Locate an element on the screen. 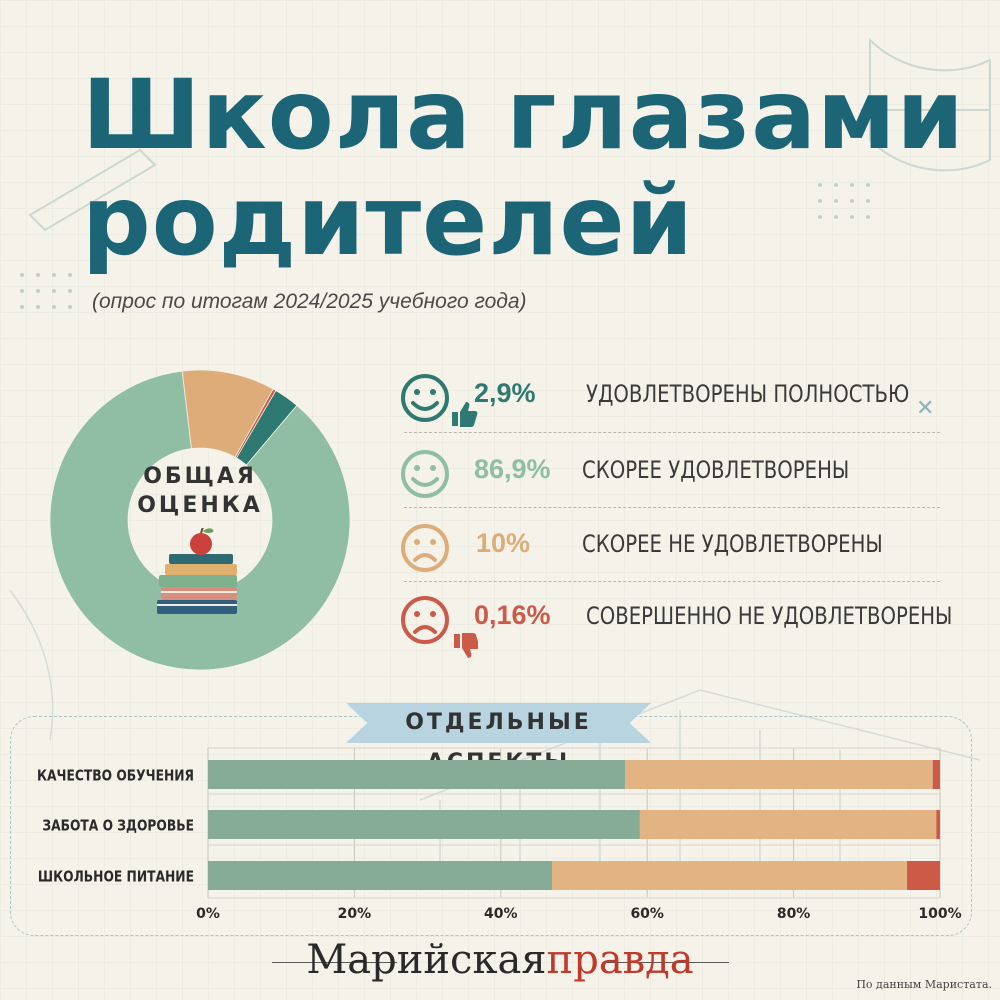 The height and width of the screenshot is (1000, 1000). x-tick-label: 100% is located at coordinates (939, 914).